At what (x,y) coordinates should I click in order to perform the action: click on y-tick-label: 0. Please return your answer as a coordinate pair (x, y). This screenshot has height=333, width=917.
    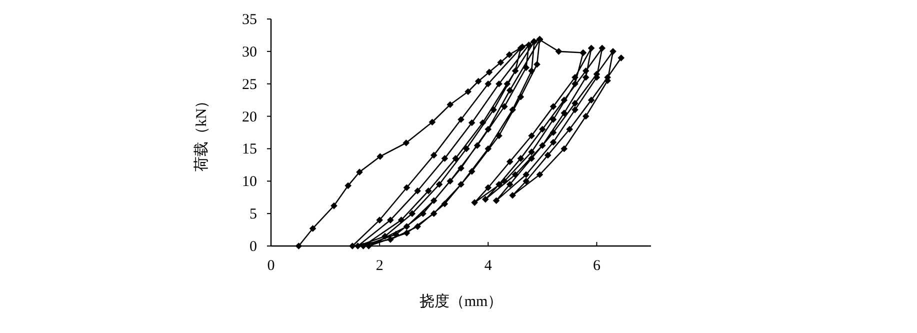
    Looking at the image, I should click on (253, 247).